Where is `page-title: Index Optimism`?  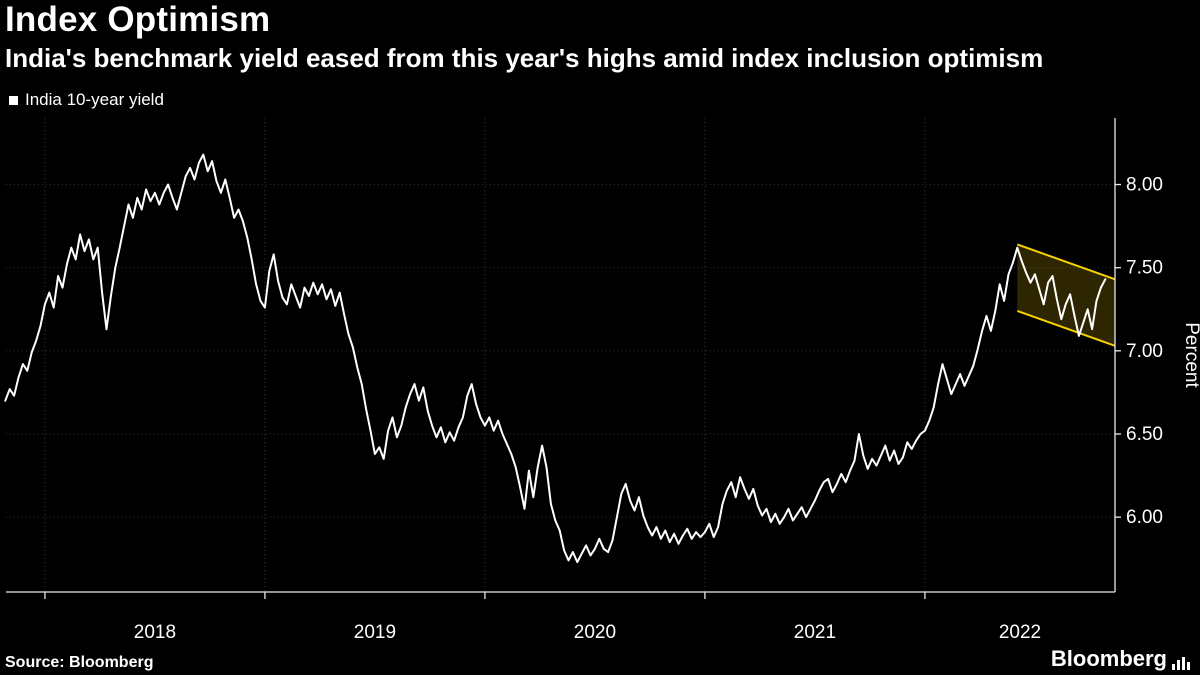 page-title: Index Optimism is located at coordinates (138, 19).